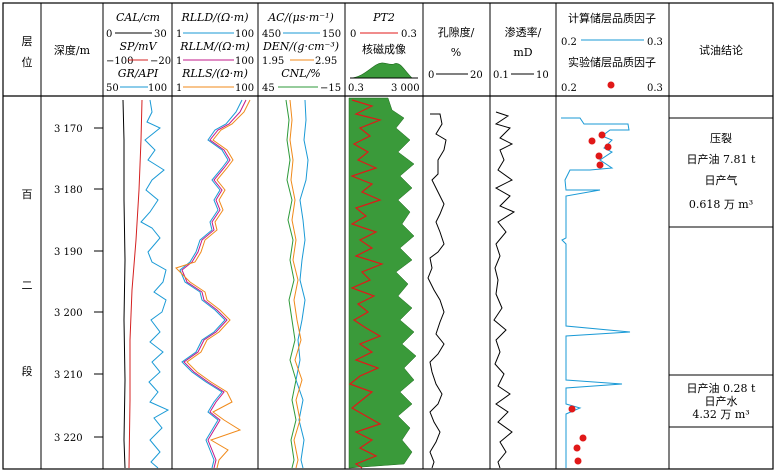  What do you see at coordinates (138, 73) in the screenshot?
I see `gr-label: GR/API` at bounding box center [138, 73].